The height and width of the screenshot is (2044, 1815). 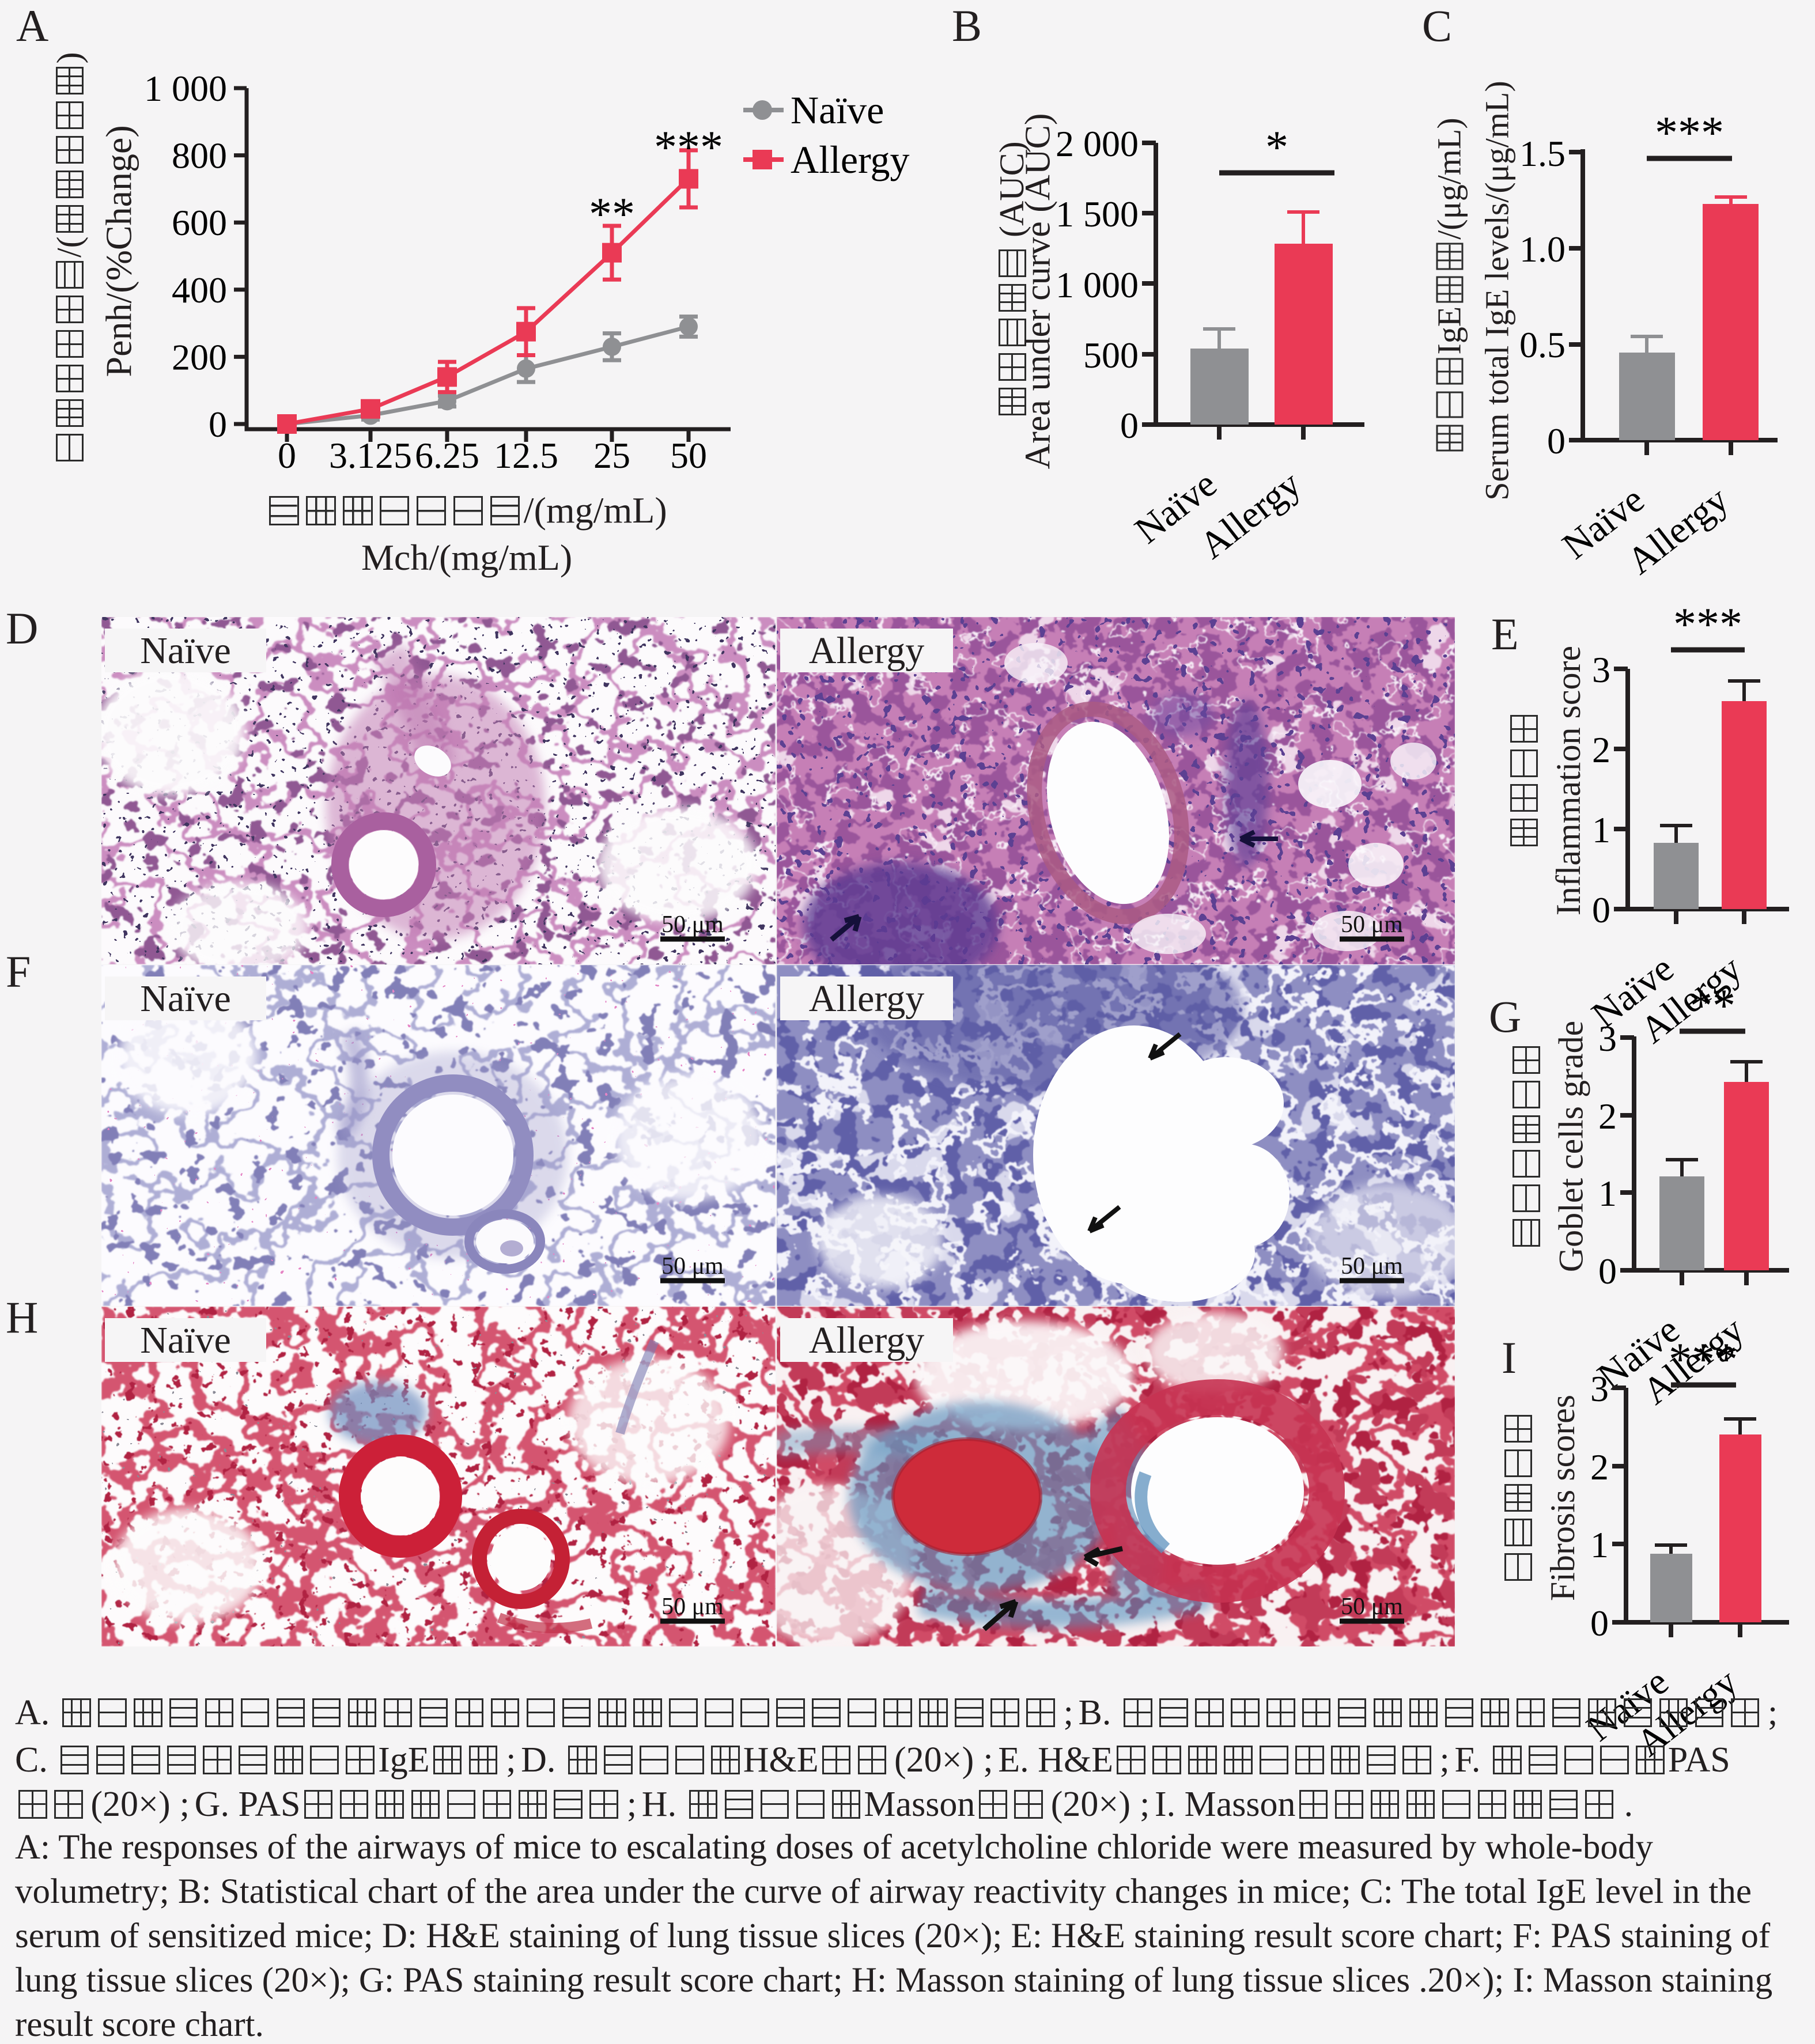 What do you see at coordinates (370, 455) in the screenshot?
I see `svg-text: 3.125` at bounding box center [370, 455].